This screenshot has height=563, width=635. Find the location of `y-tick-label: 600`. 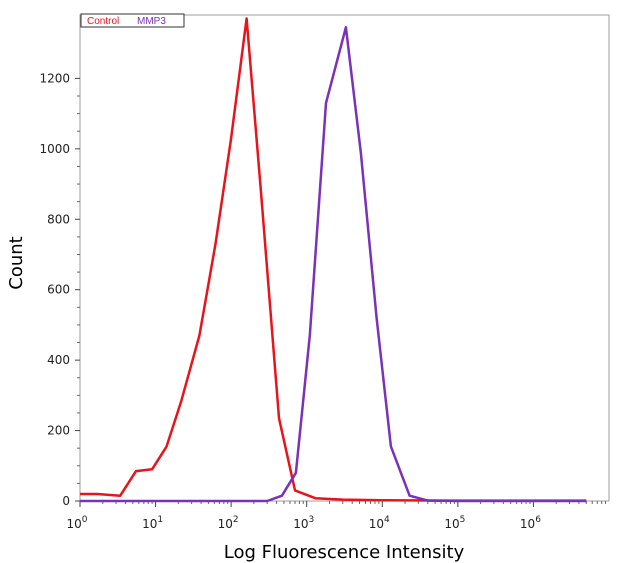

y-tick-label: 600 is located at coordinates (58, 290).